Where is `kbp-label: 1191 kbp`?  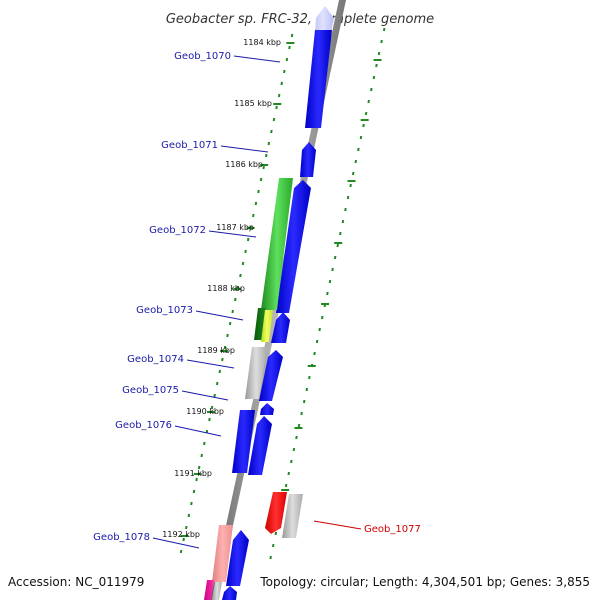
kbp-label: 1191 kbp is located at coordinates (193, 473).